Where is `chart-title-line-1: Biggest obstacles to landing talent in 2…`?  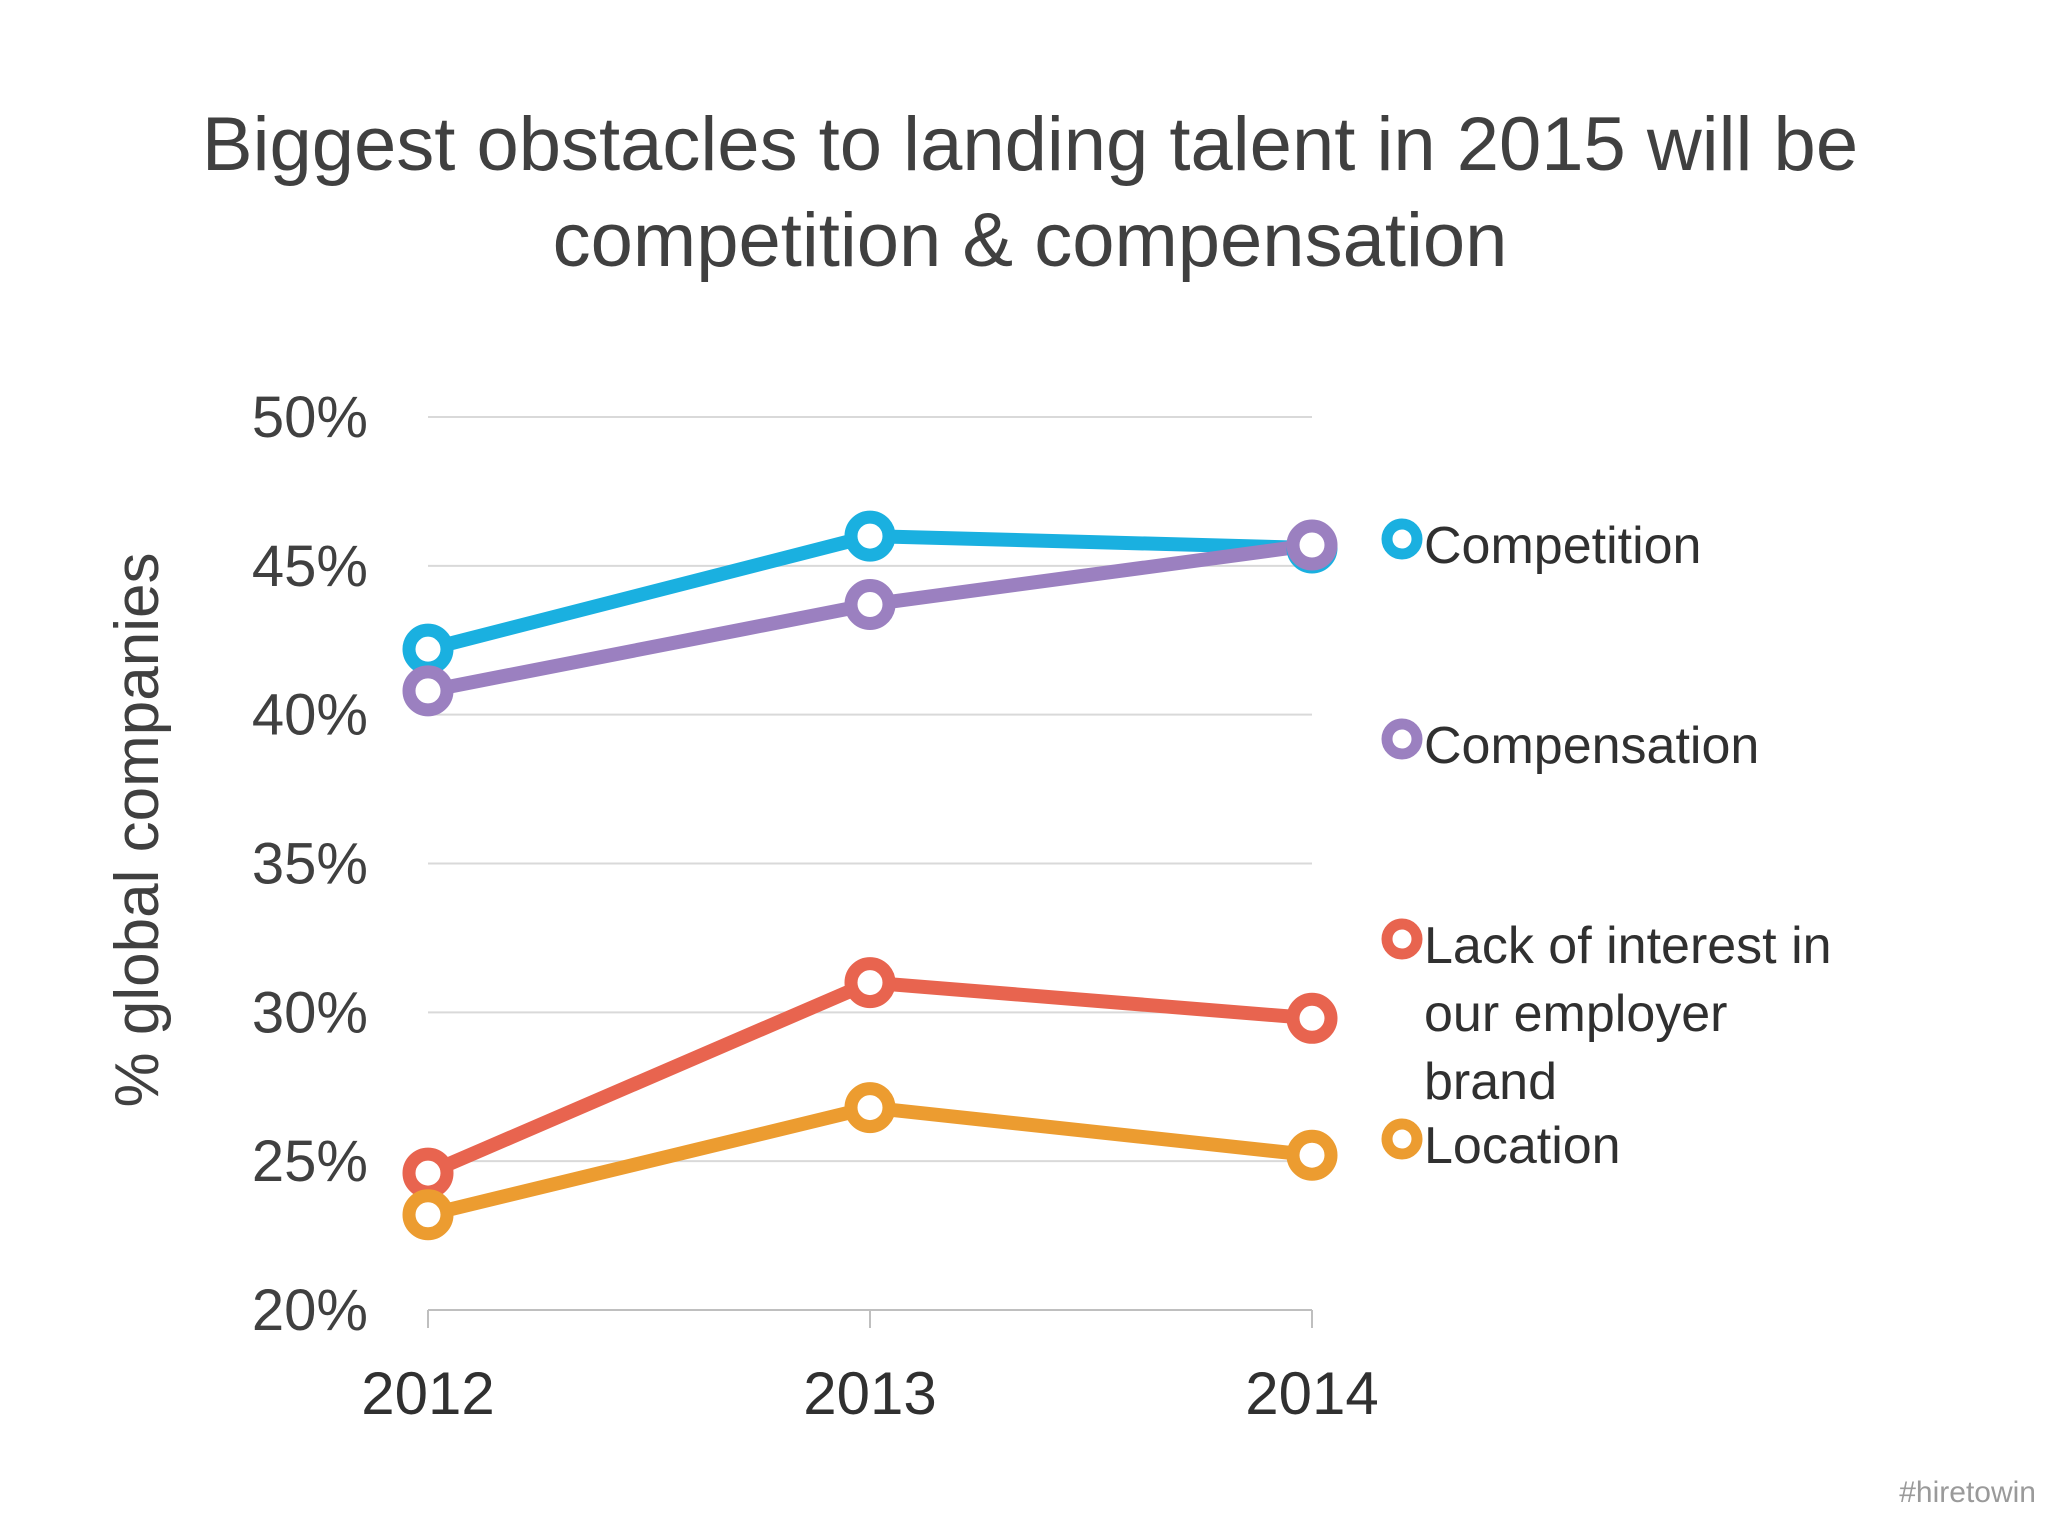 chart-title-line-1: Biggest obstacles to landing talent in 2… is located at coordinates (1030, 144).